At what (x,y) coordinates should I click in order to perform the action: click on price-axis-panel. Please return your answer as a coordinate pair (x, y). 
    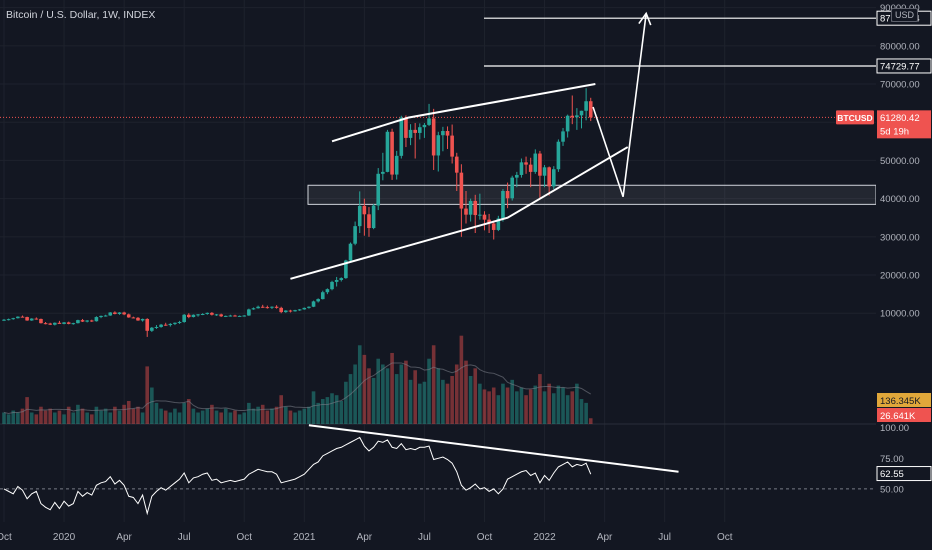
    Looking at the image, I should click on (904, 275).